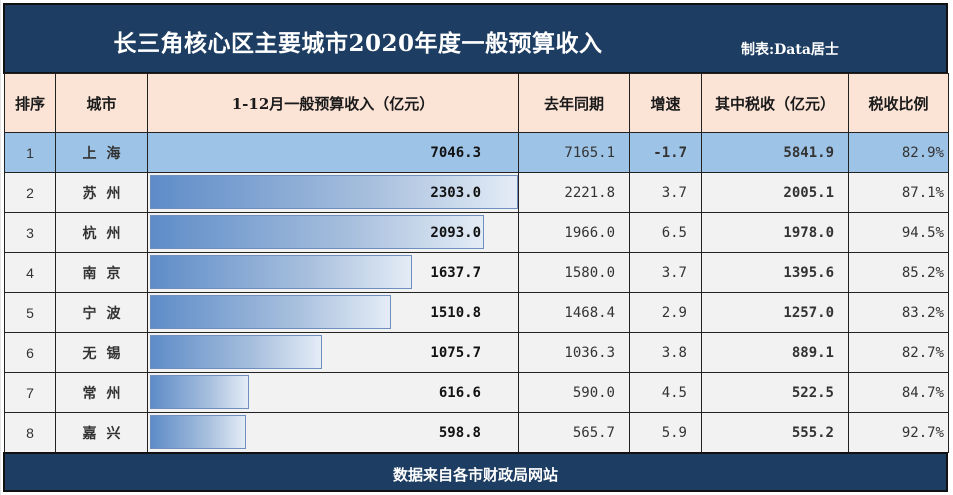 The height and width of the screenshot is (495, 953). I want to click on city-cell: 南京, so click(101, 272).